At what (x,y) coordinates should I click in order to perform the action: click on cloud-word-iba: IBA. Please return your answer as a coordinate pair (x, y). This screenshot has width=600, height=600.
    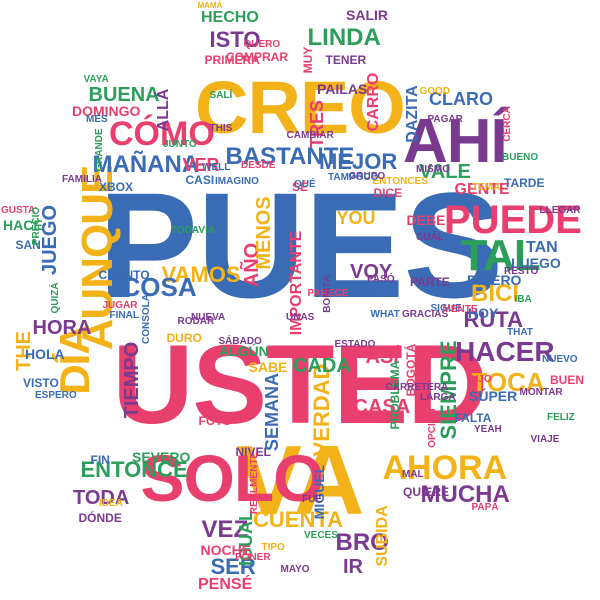
    Looking at the image, I should click on (523, 299).